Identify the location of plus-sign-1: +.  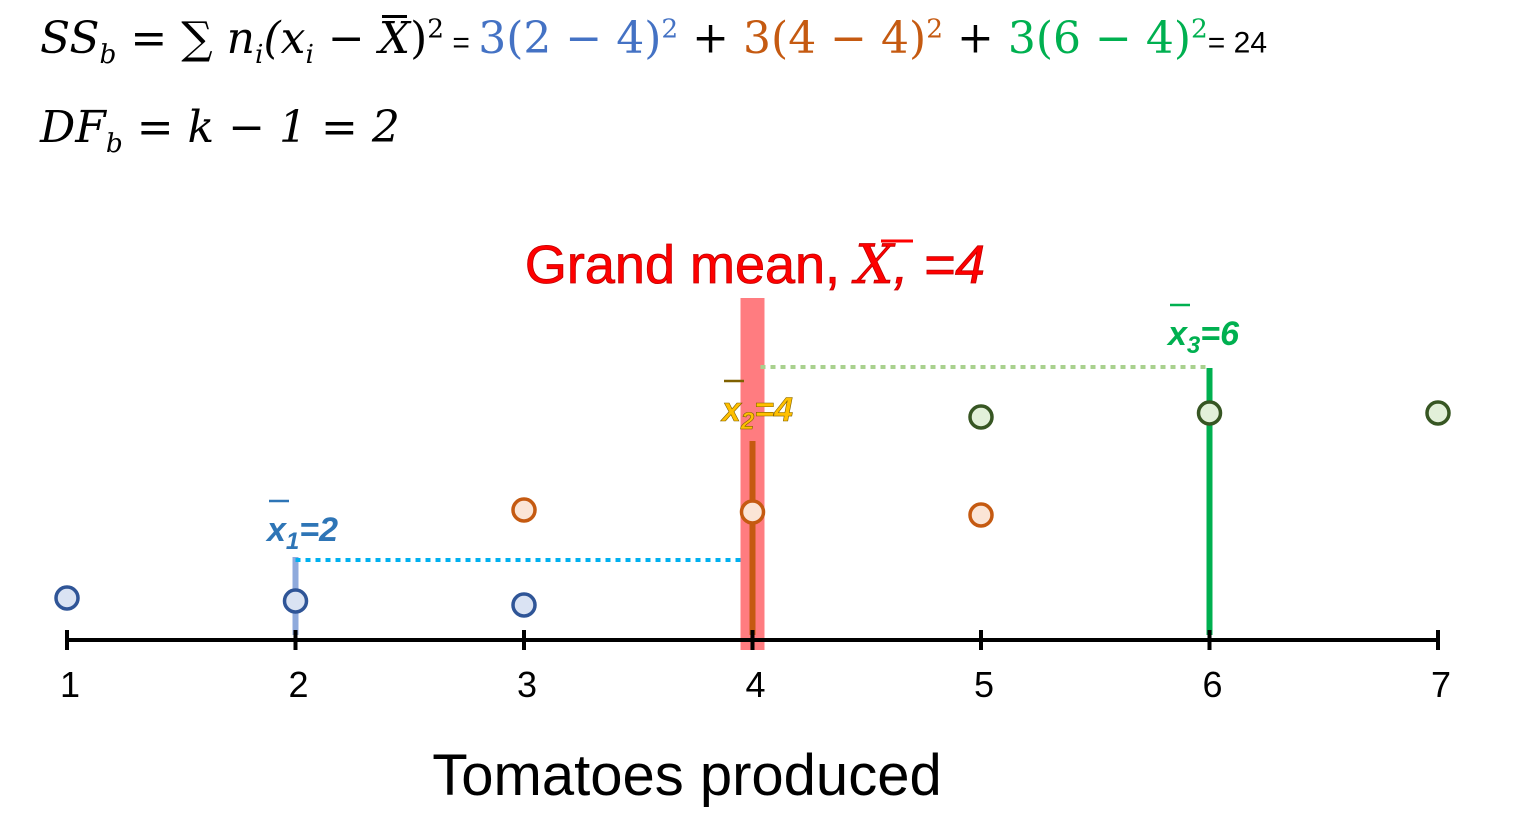
(711, 38).